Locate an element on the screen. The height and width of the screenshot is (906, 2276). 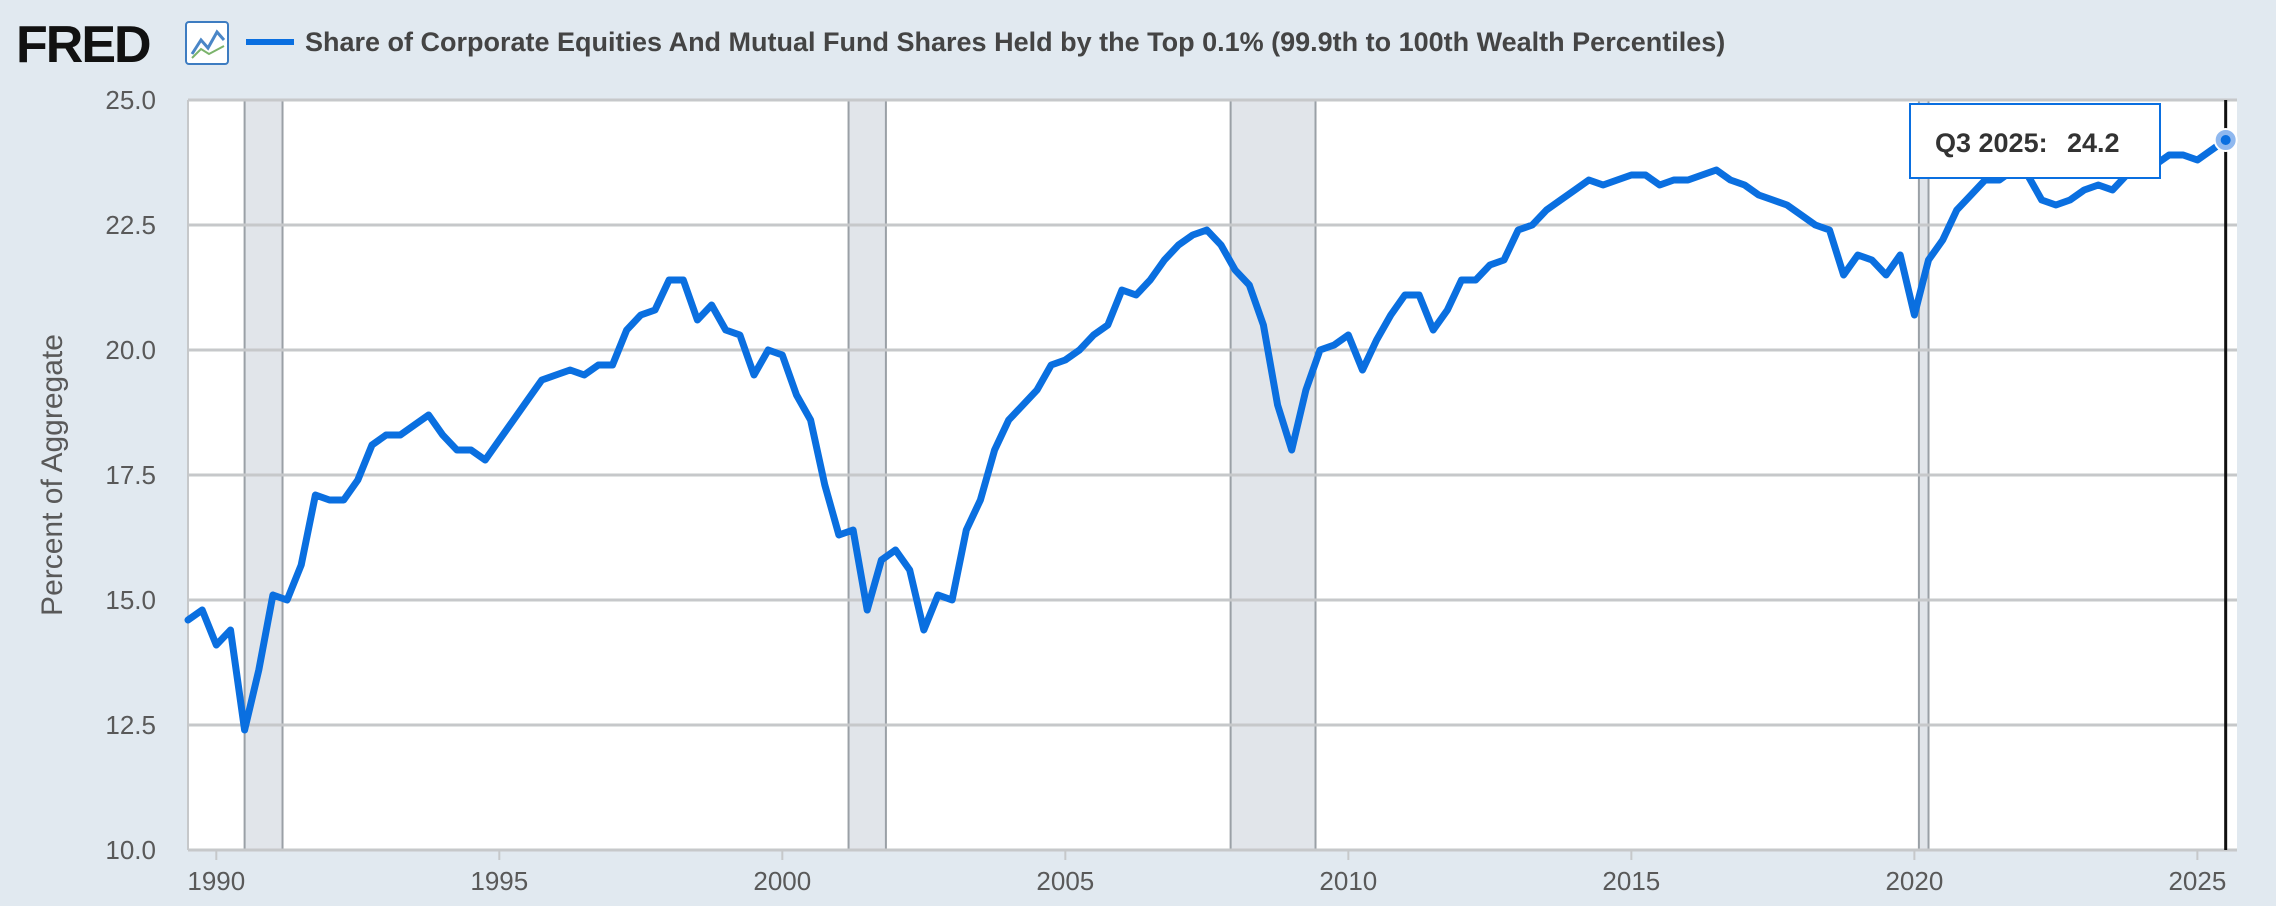
y-tick-label-2: 15.0 is located at coordinates (130, 600).